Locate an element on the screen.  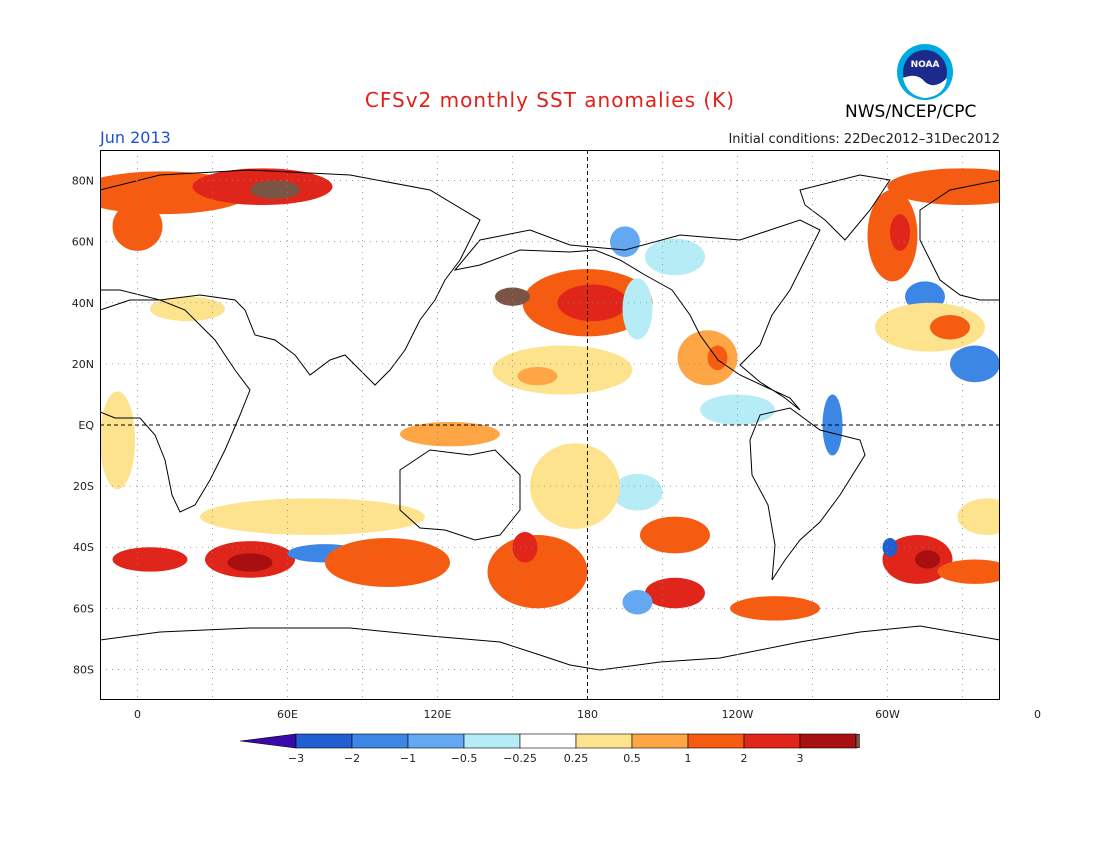
colorbar-tick-label: 0.25 is located at coordinates (576, 758).